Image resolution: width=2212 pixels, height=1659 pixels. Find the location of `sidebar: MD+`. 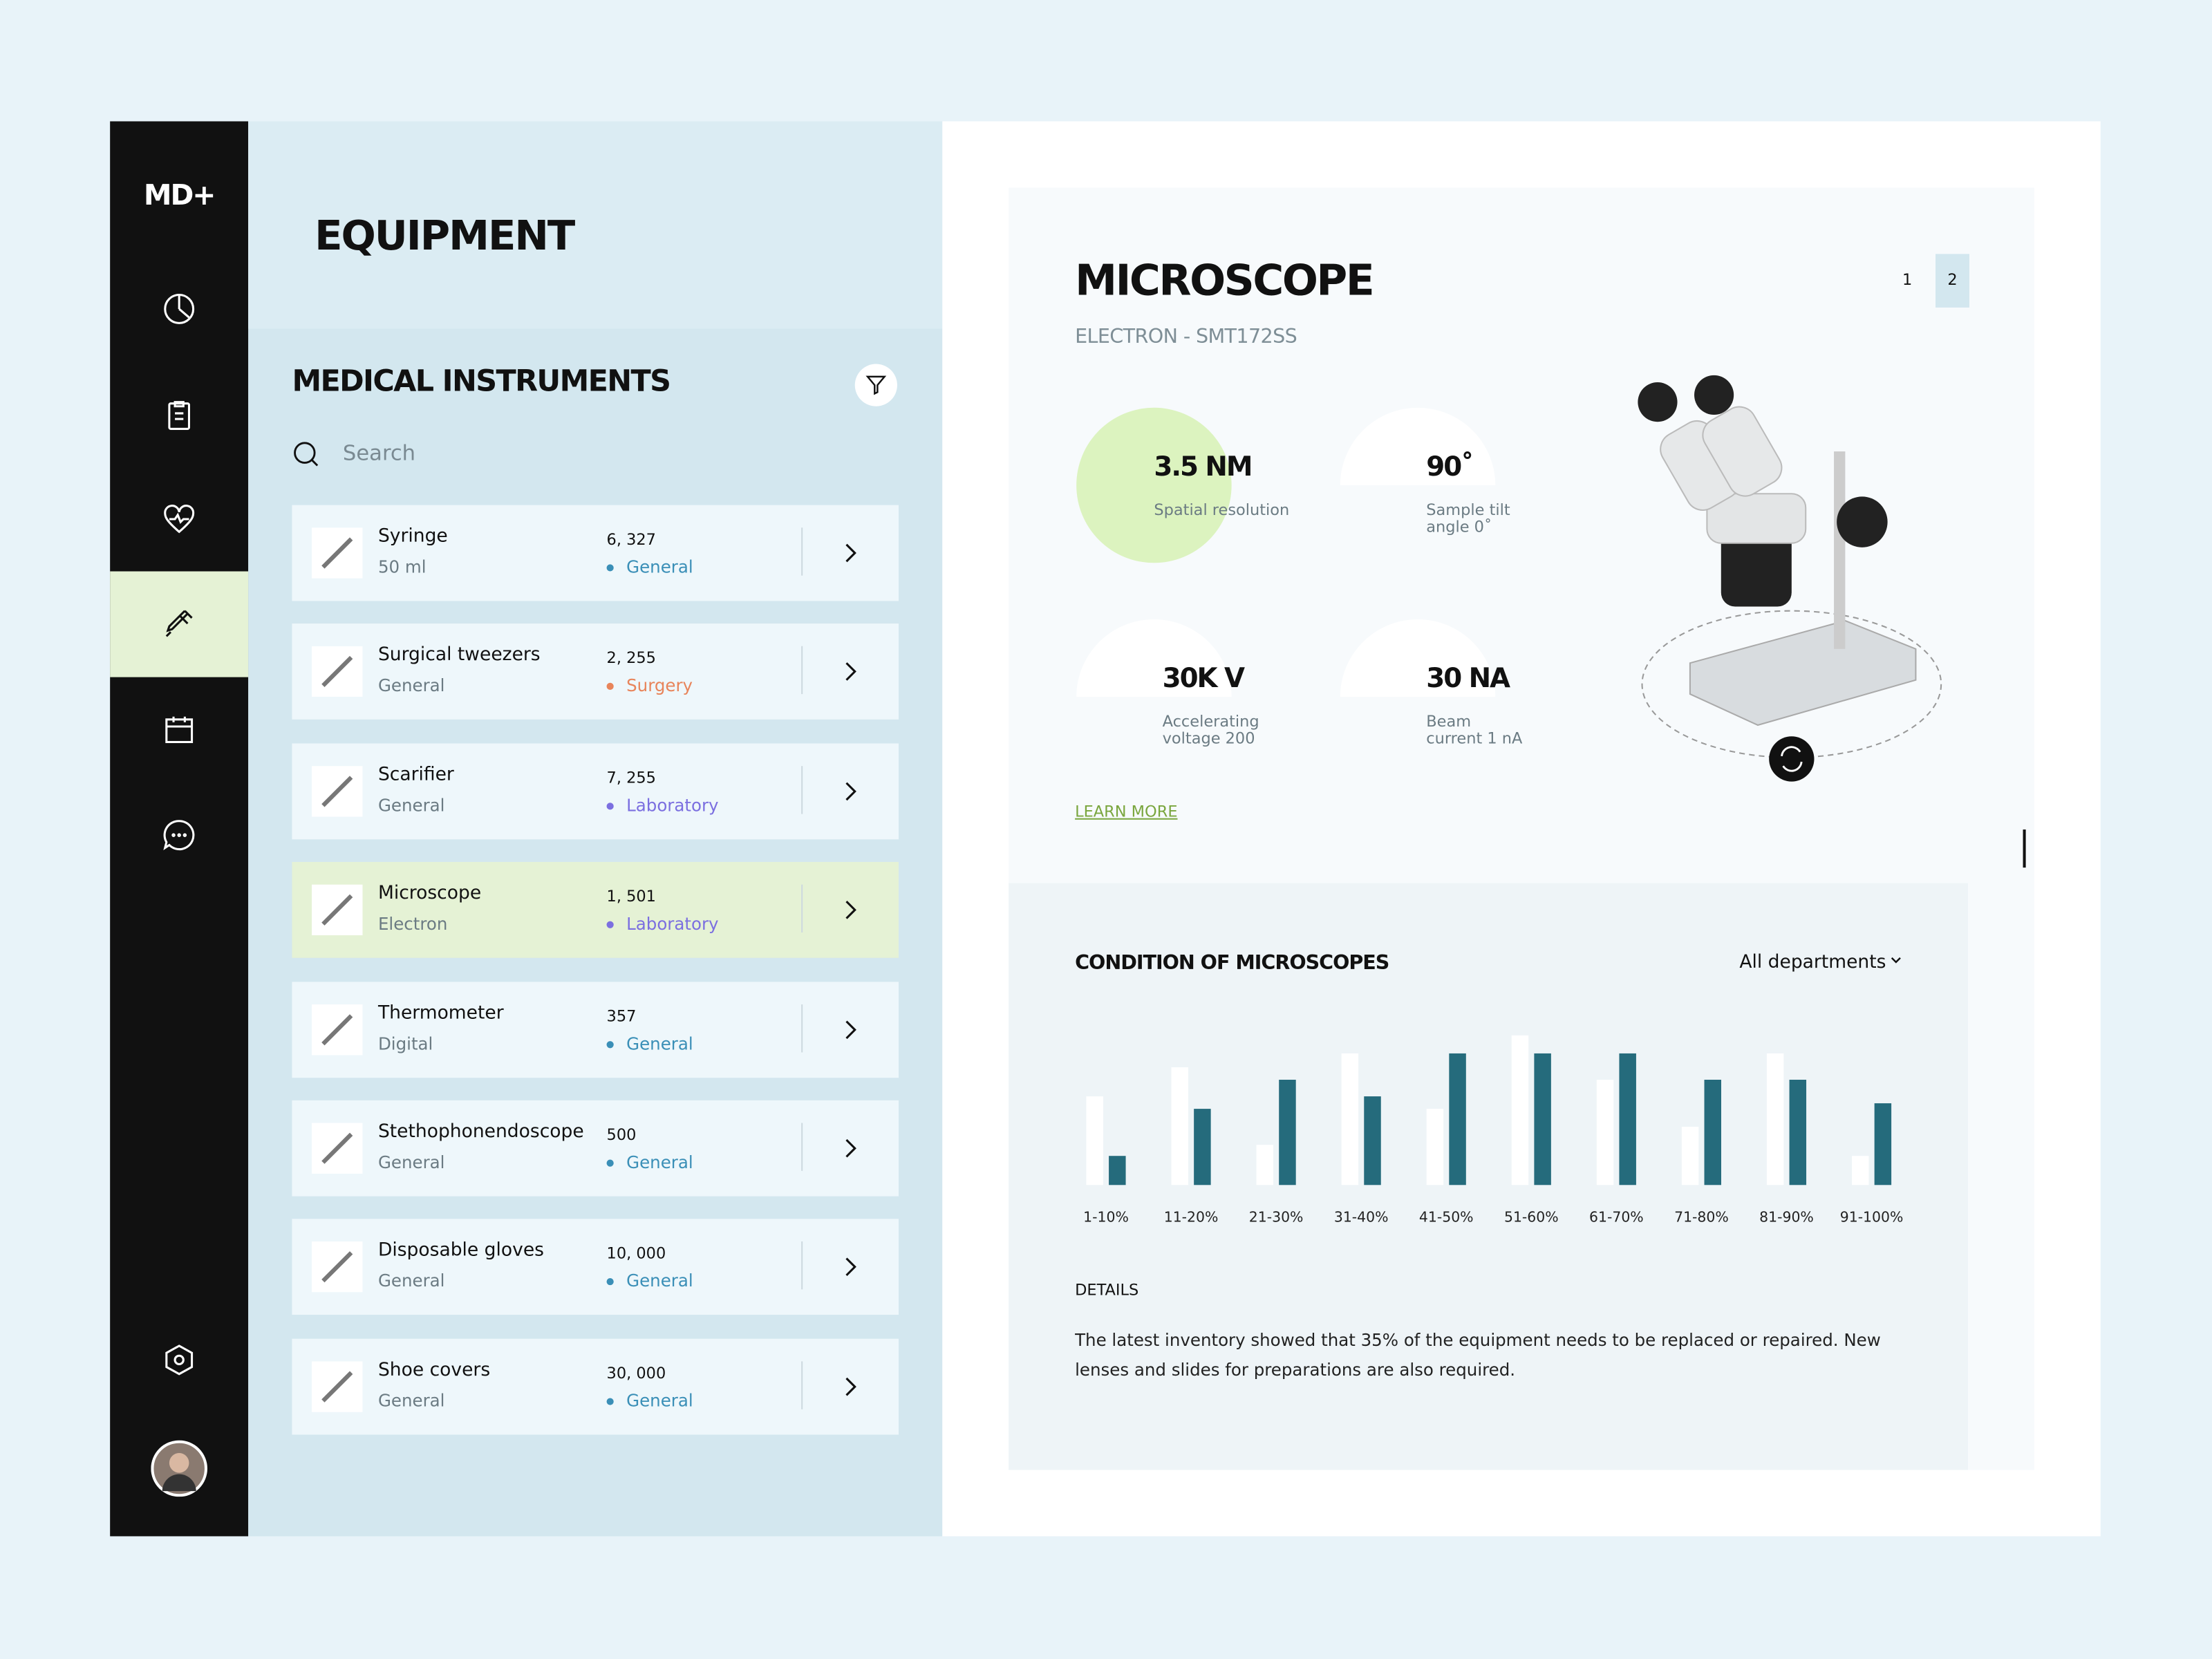

sidebar: MD+ is located at coordinates (180, 829).